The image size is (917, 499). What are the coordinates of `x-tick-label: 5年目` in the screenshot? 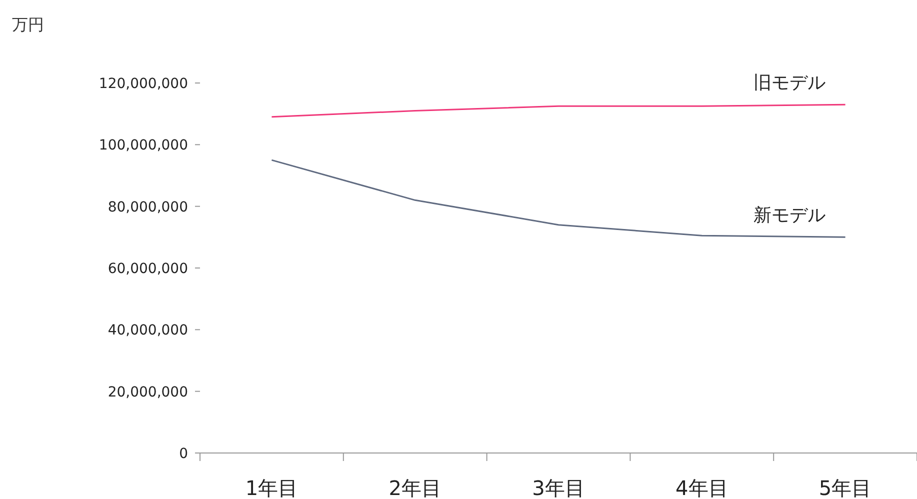 It's located at (845, 487).